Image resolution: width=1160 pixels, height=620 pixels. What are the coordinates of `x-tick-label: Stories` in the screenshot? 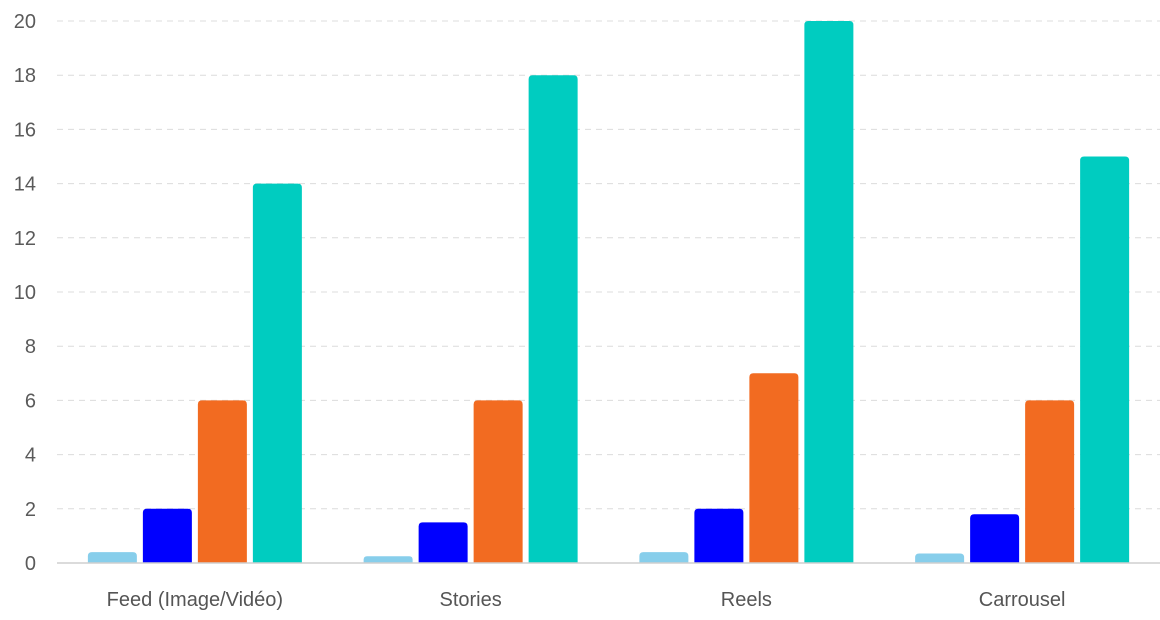 It's located at (471, 600).